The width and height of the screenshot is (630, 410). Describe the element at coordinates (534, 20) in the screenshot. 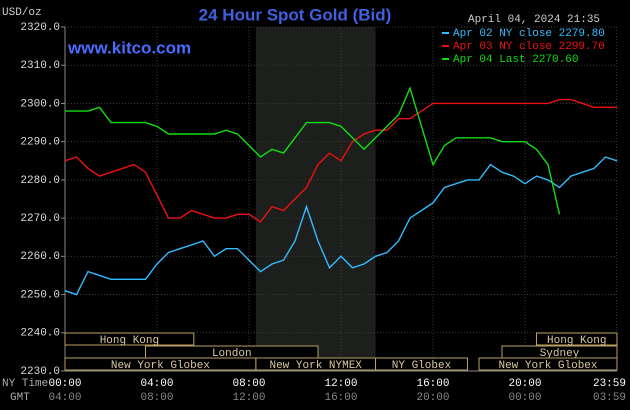

I see `timestamp: April 04, 2024 21:35` at that location.